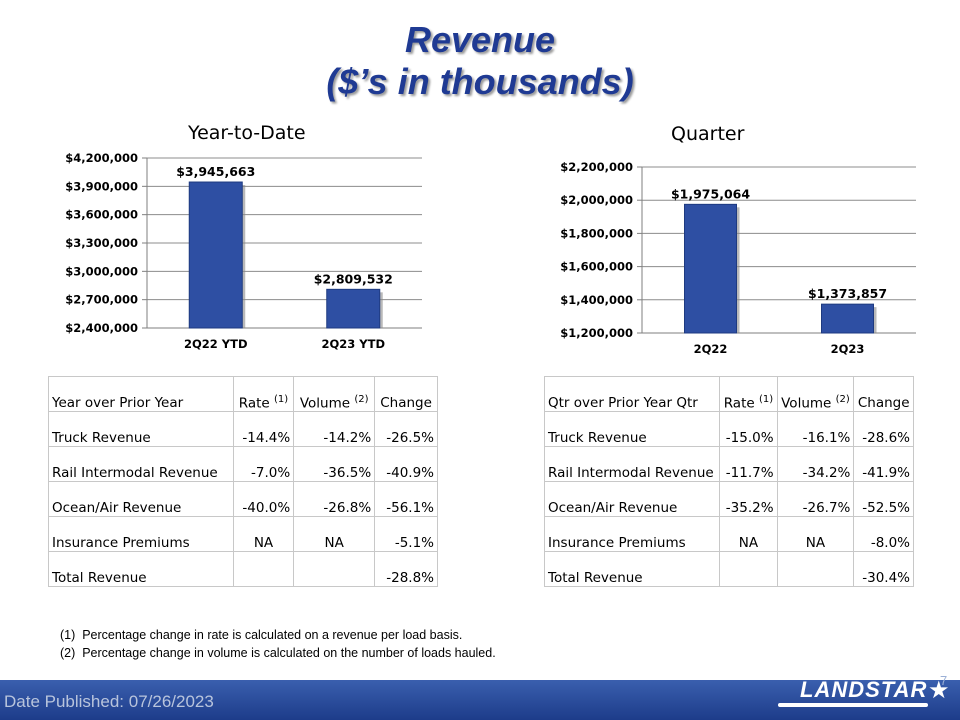  I want to click on ytd-y-tick-label: $3,900,000, so click(101, 186).